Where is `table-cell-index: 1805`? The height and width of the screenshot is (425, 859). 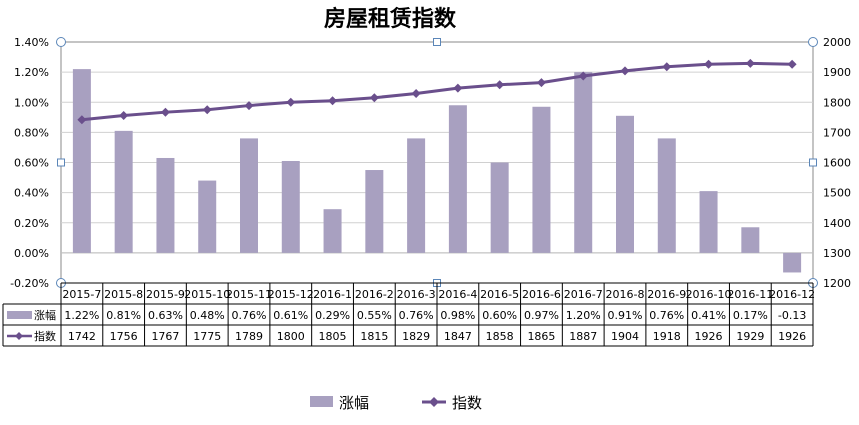 table-cell-index: 1805 is located at coordinates (333, 336).